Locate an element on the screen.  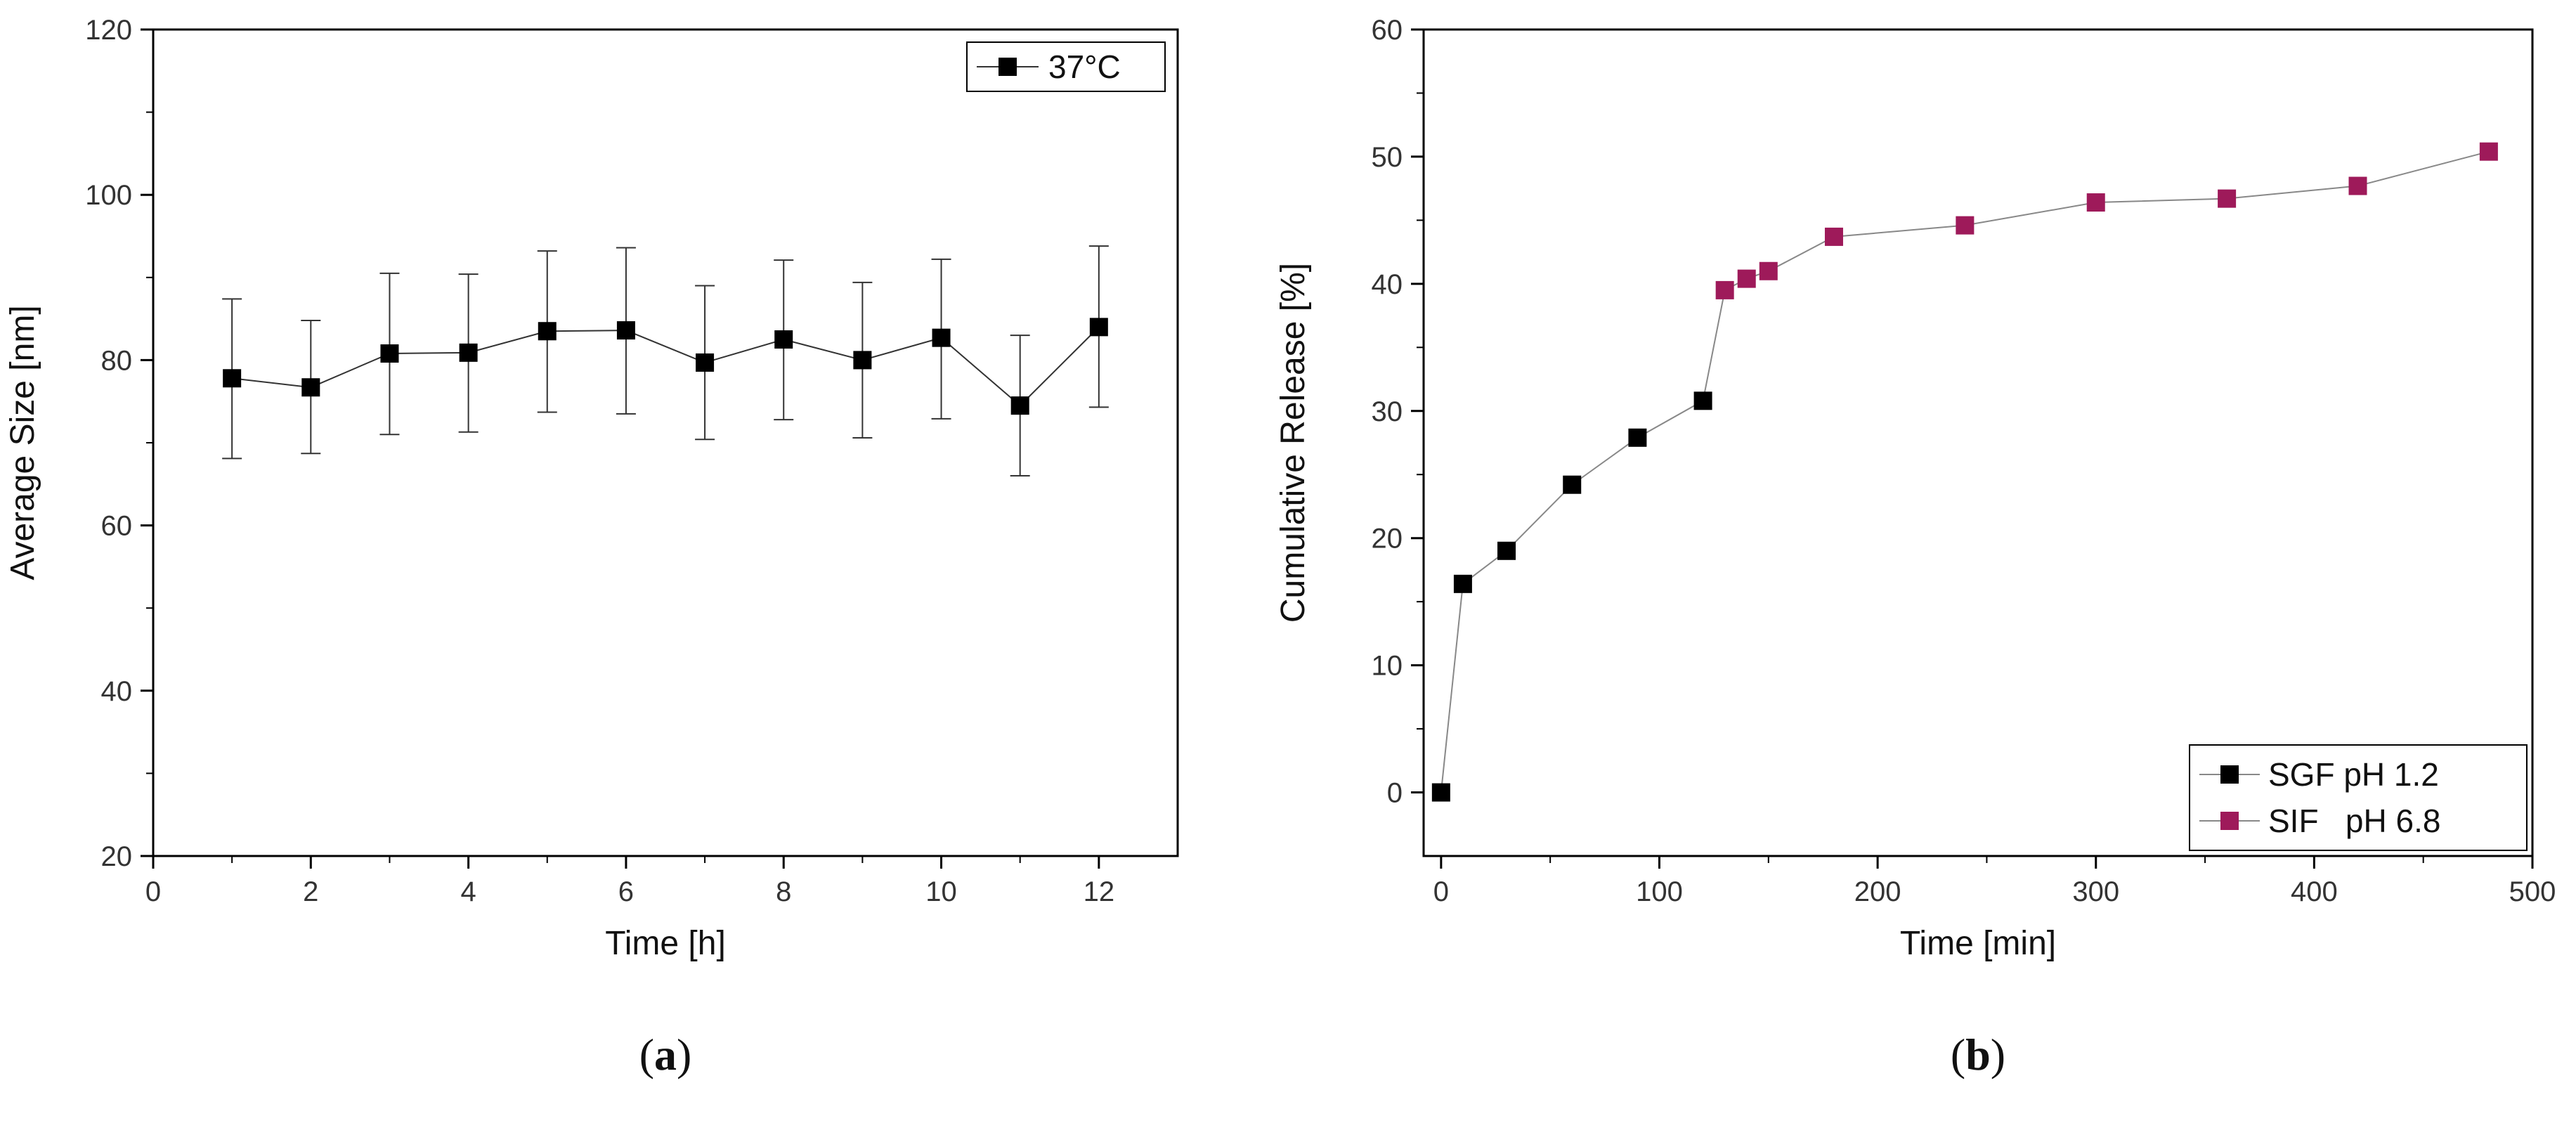
panel-a-markers is located at coordinates (665, 366).